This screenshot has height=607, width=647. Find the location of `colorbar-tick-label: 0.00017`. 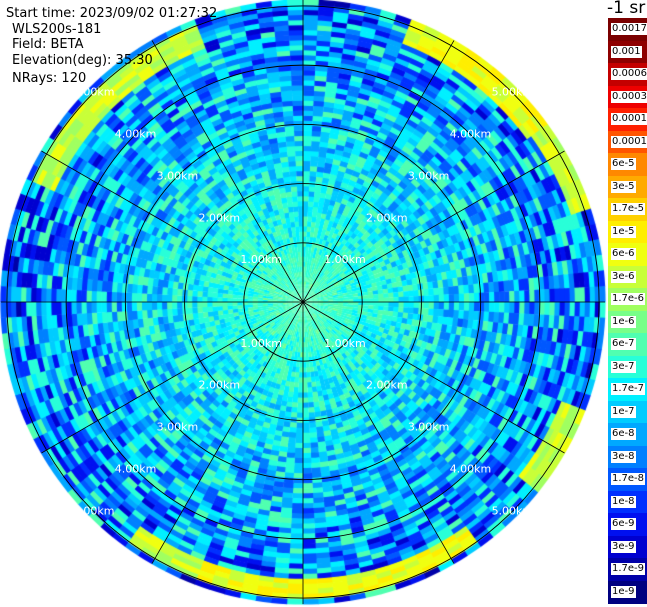

colorbar-tick-label: 0.00017 is located at coordinates (629, 119).